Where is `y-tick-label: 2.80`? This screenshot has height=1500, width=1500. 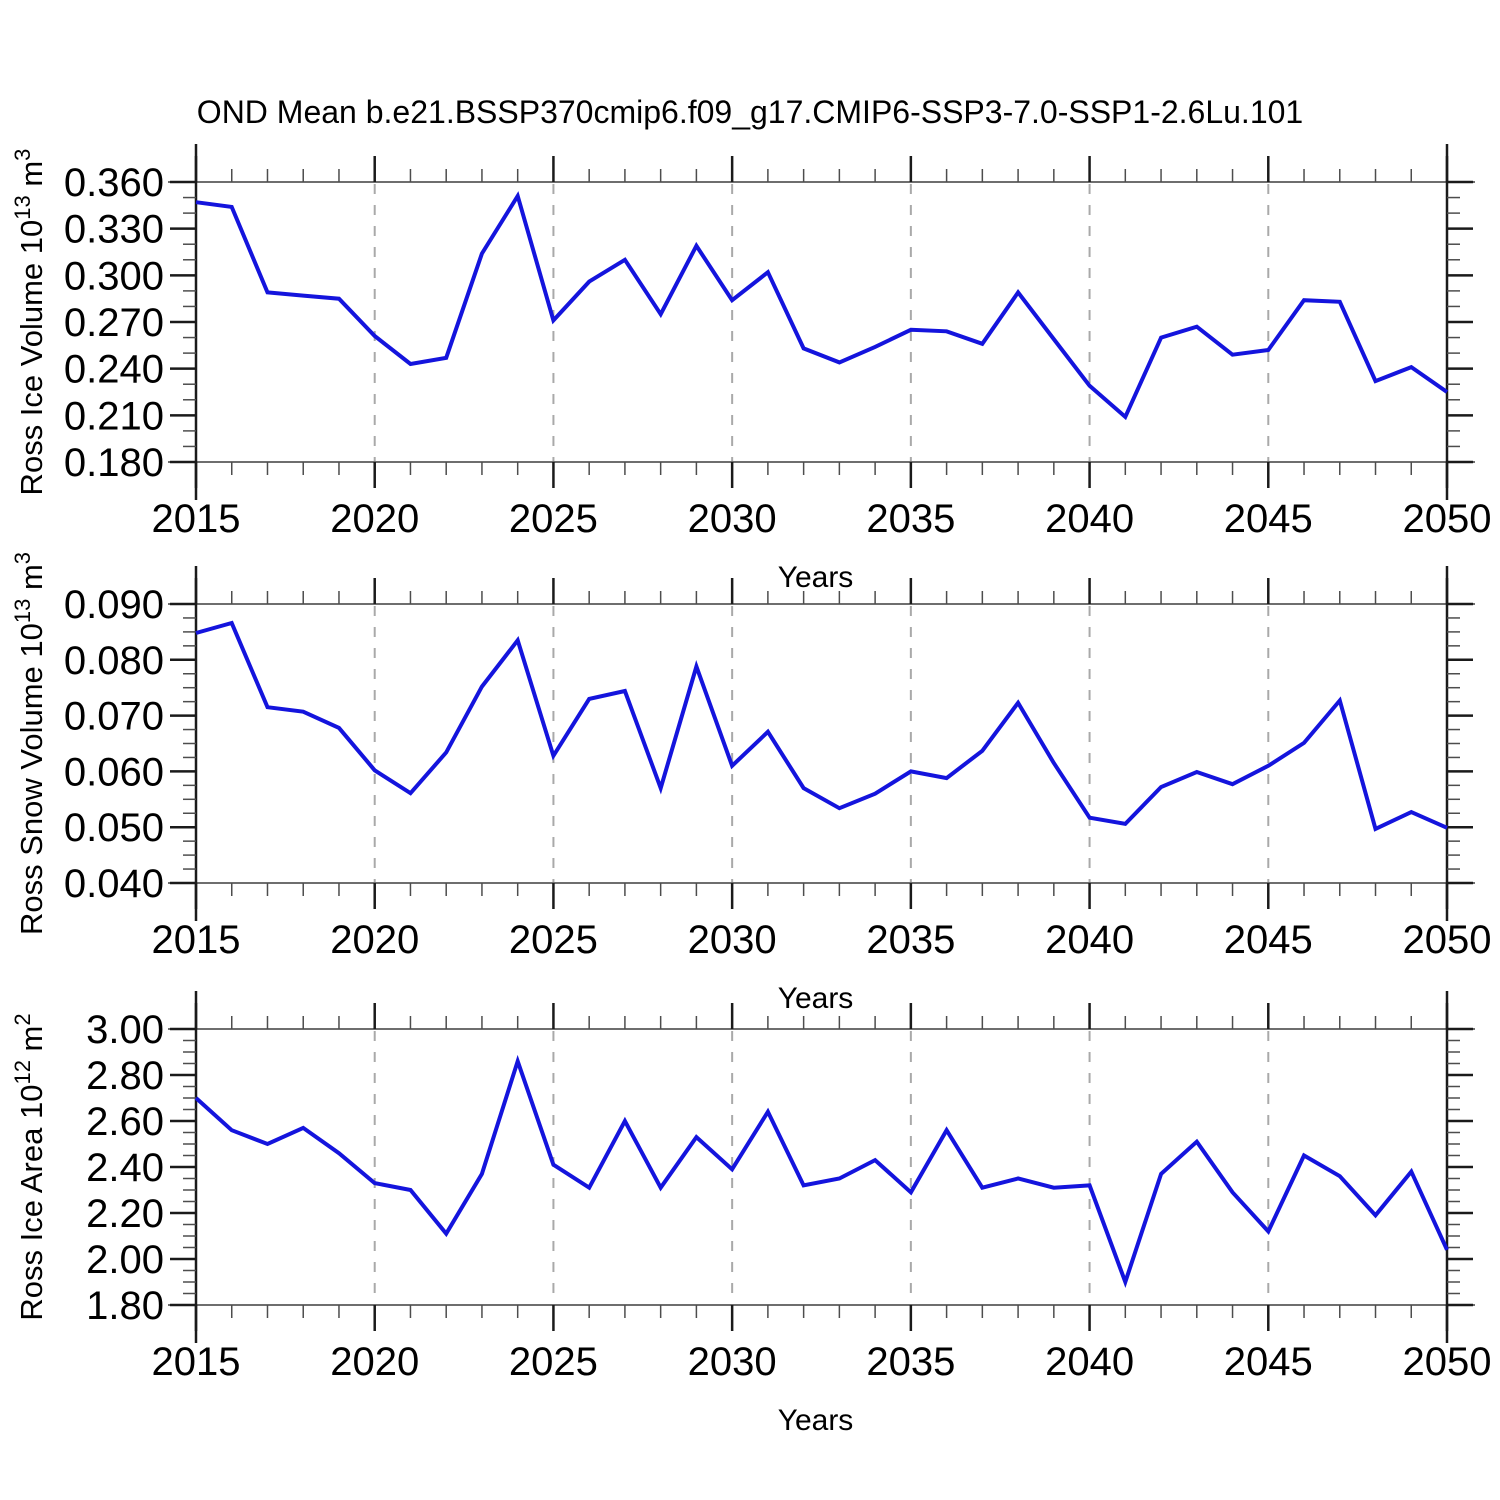
y-tick-label: 2.80 is located at coordinates (125, 1076).